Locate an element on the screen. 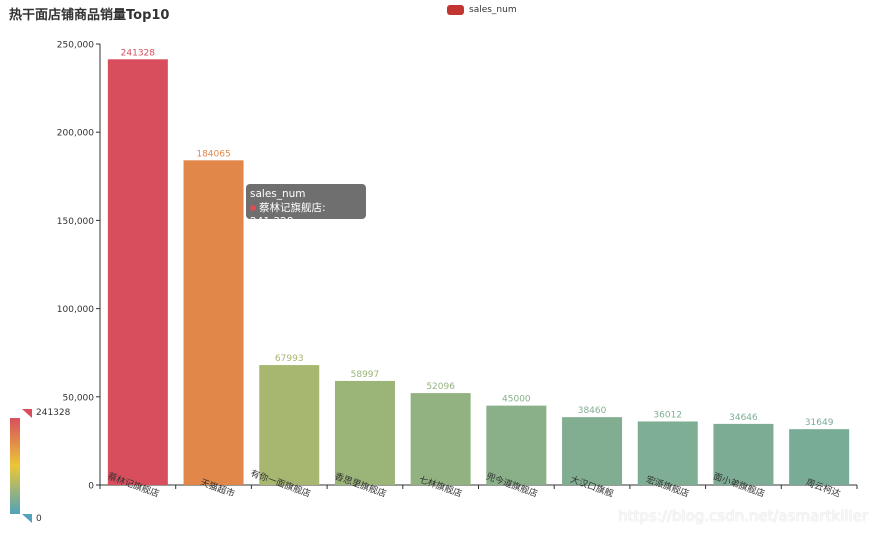 The image size is (878, 535). y-tick-label: 50,000 is located at coordinates (79, 398).